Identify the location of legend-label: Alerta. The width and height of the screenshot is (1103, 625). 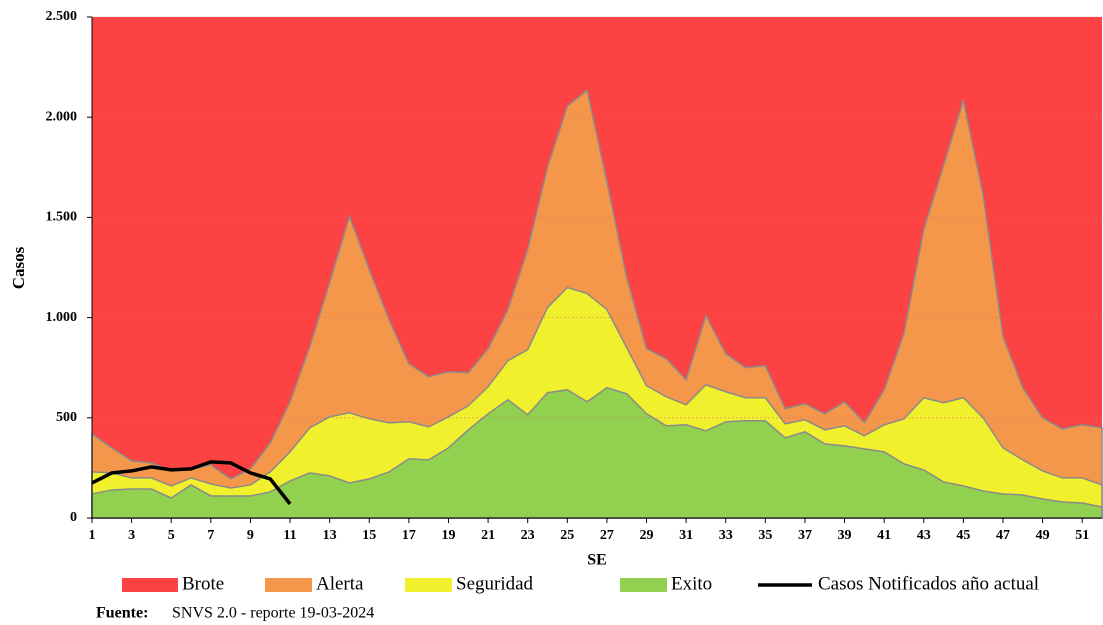
(340, 583).